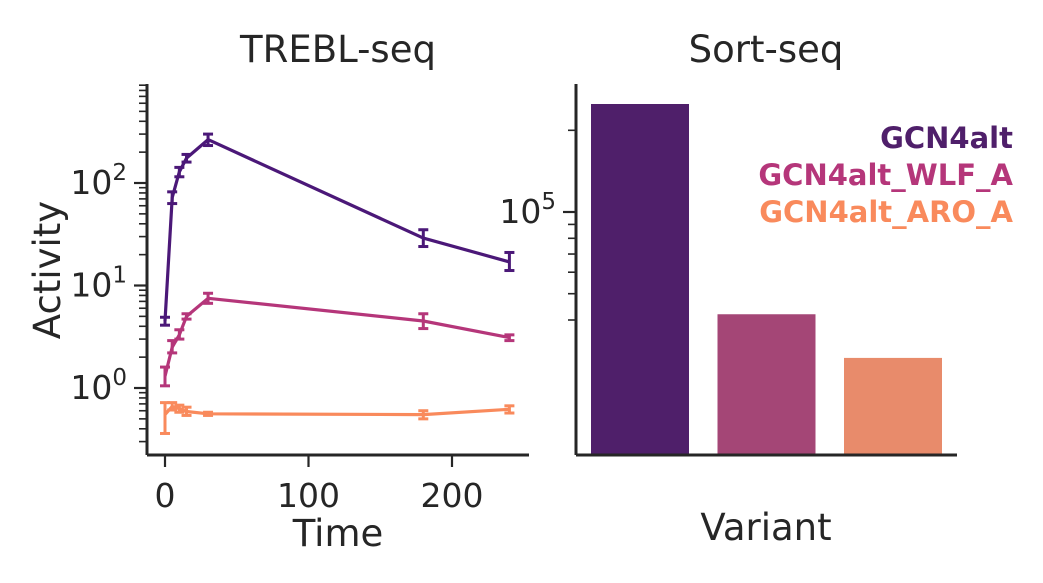 The width and height of the screenshot is (1043, 583). Describe the element at coordinates (47, 270) in the screenshot. I see `left-y-label: Activity` at that location.